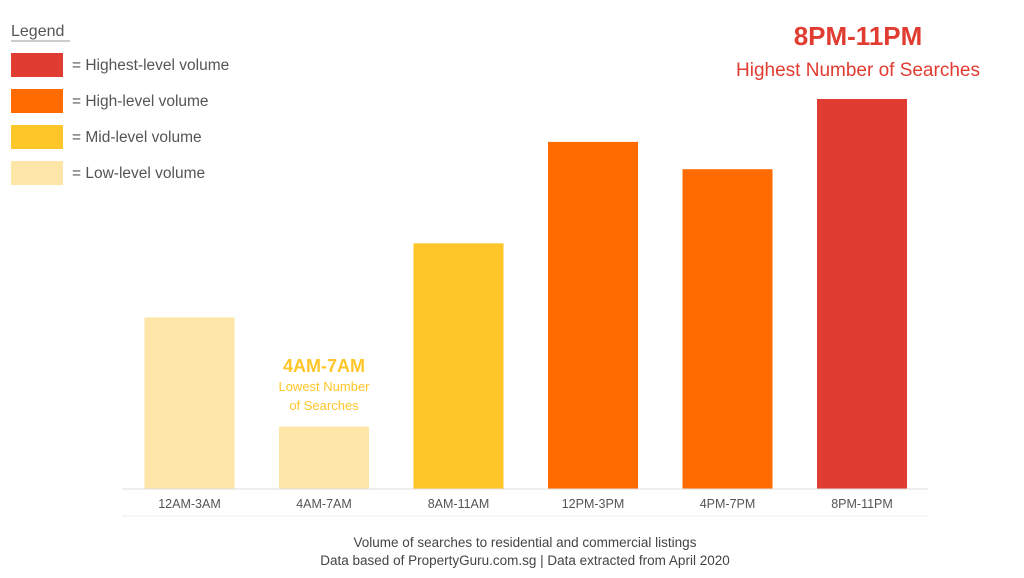 The width and height of the screenshot is (1024, 578). I want to click on legend-title: Legend, so click(37, 31).